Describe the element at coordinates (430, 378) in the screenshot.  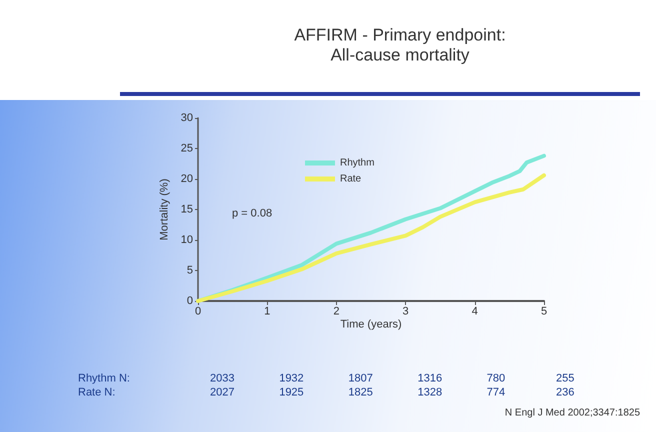
I see `text: 1316` at that location.